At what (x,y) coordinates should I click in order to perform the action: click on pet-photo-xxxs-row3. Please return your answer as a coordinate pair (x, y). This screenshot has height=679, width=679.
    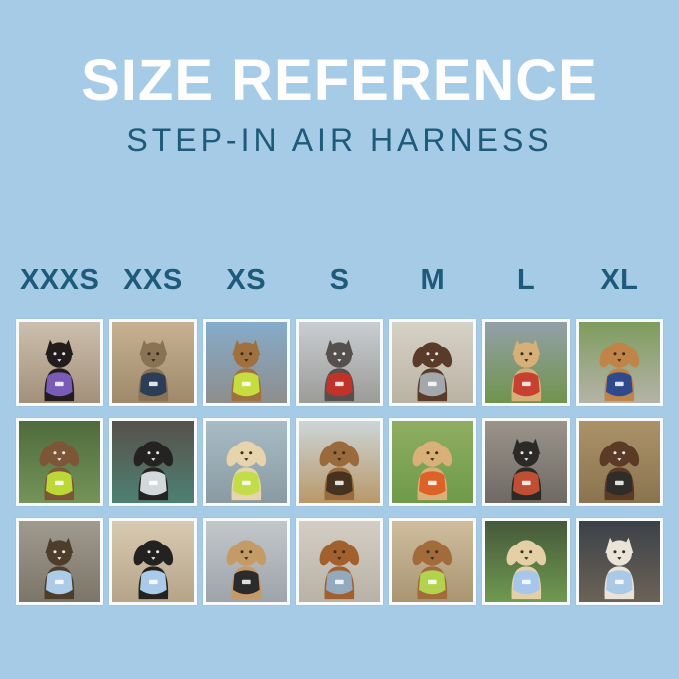
    Looking at the image, I should click on (60, 561).